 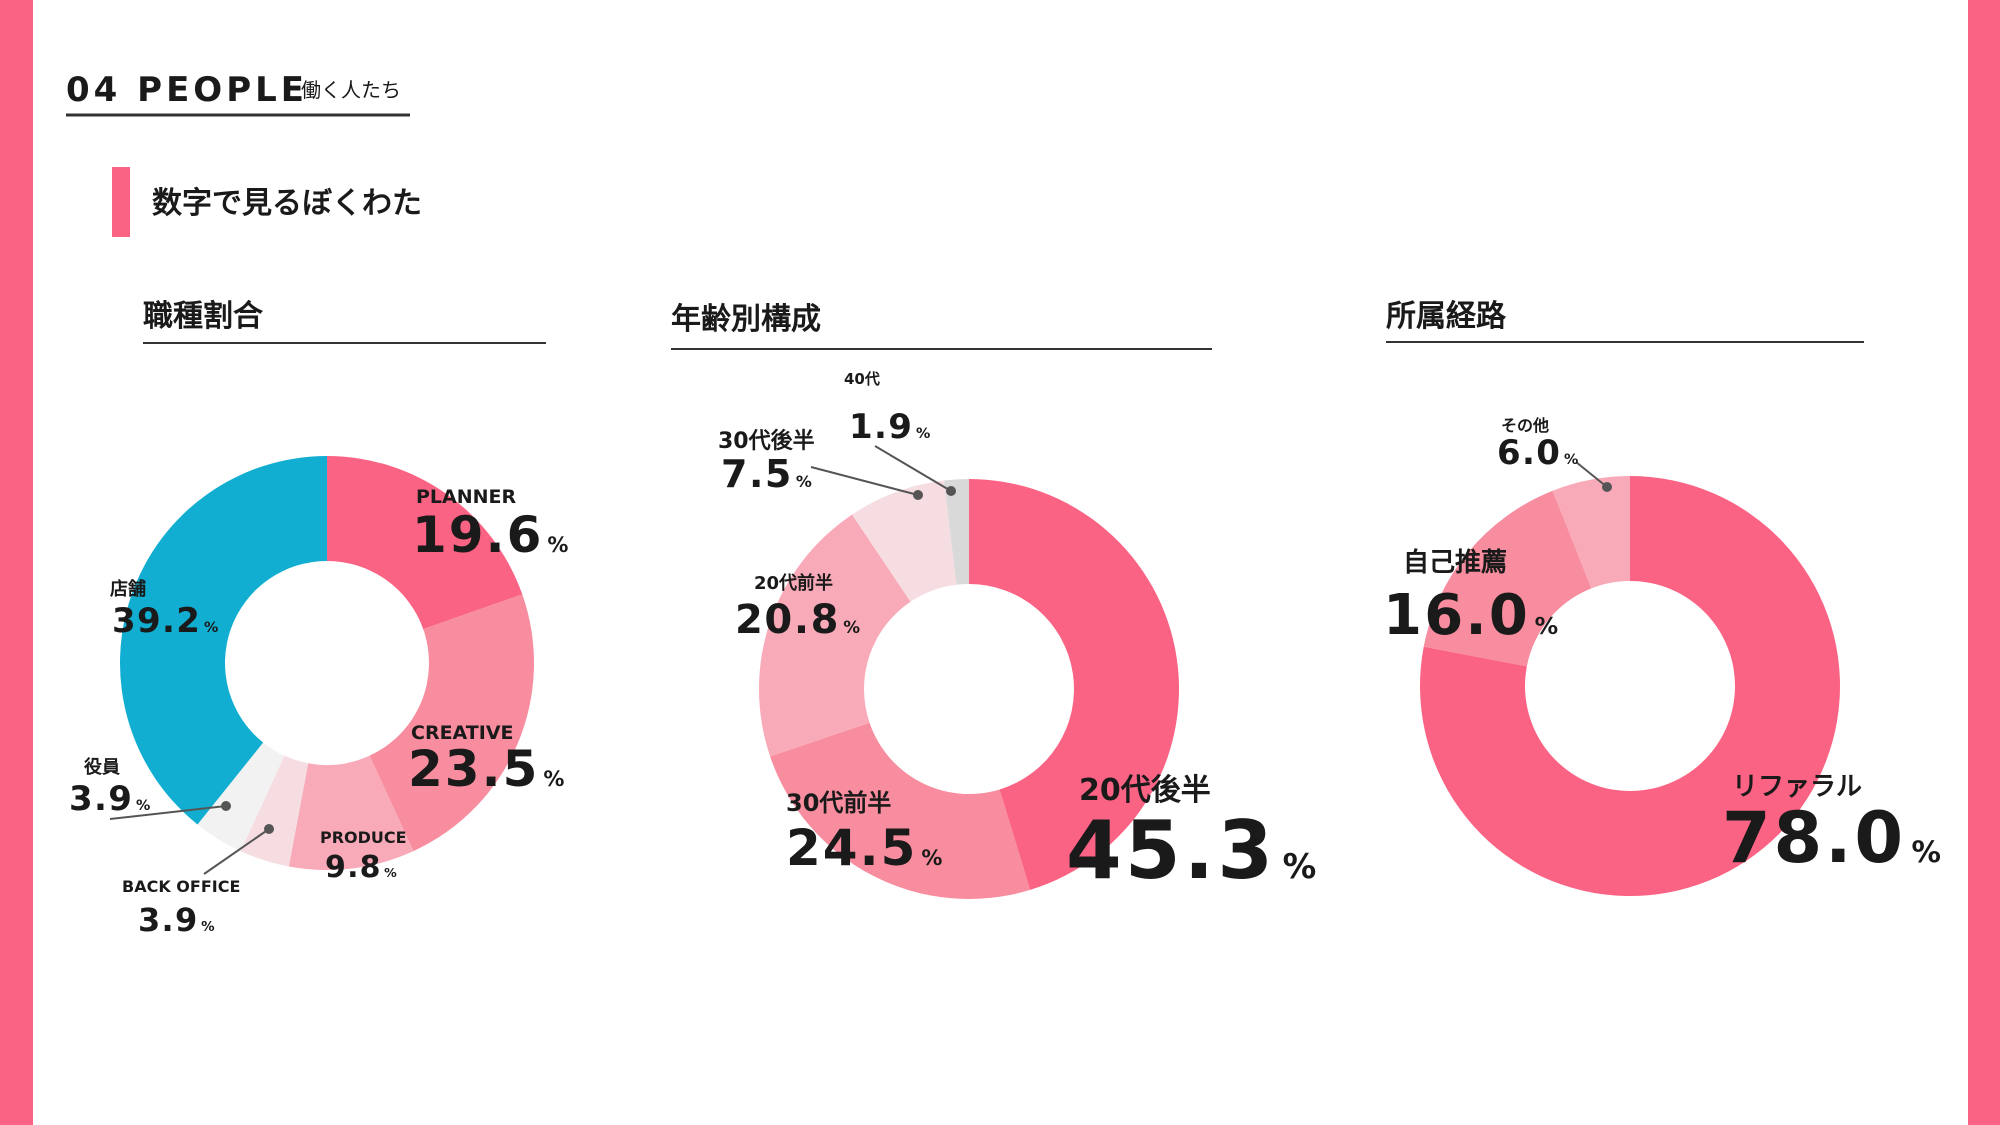 What do you see at coordinates (766, 441) in the screenshot?
I see `category-label: 30代後半` at bounding box center [766, 441].